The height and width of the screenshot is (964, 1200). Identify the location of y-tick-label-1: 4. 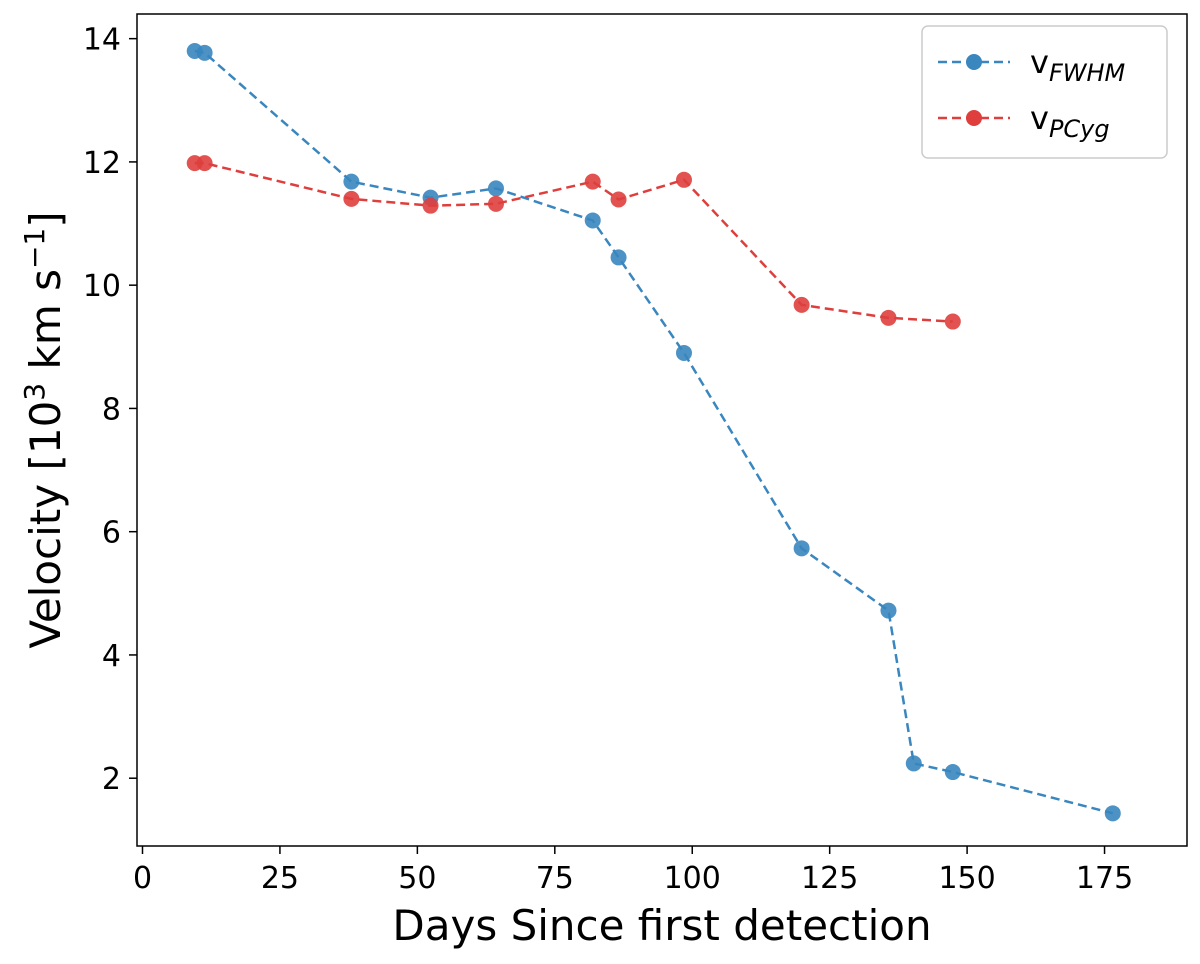
(111, 656).